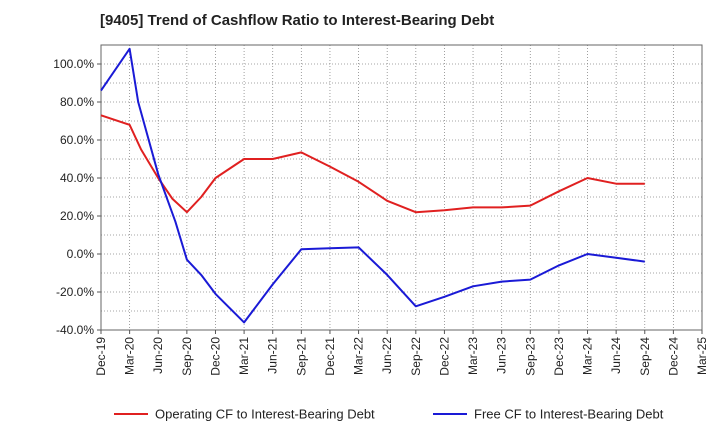 This screenshot has width=720, height=440. What do you see at coordinates (301, 356) in the screenshot?
I see `x-tick-label: Sep-21` at bounding box center [301, 356].